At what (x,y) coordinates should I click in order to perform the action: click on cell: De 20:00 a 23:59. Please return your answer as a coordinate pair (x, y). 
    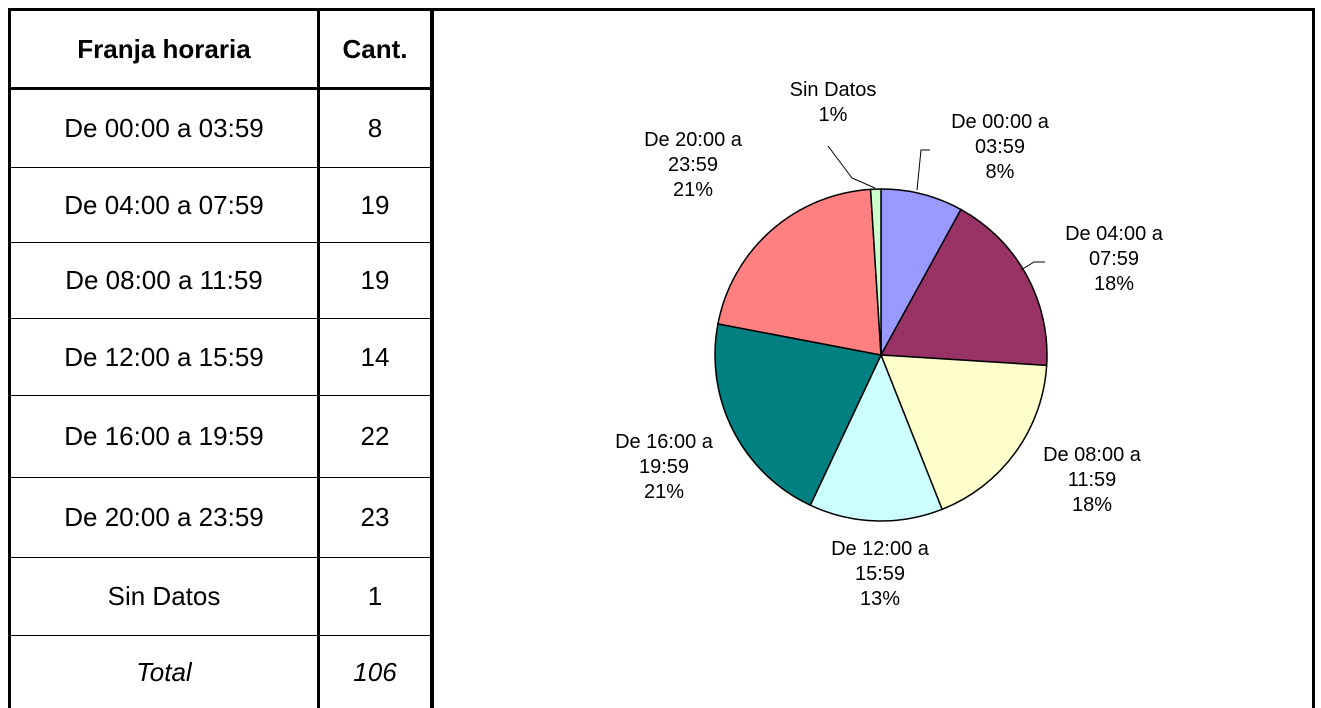
    Looking at the image, I should click on (164, 517).